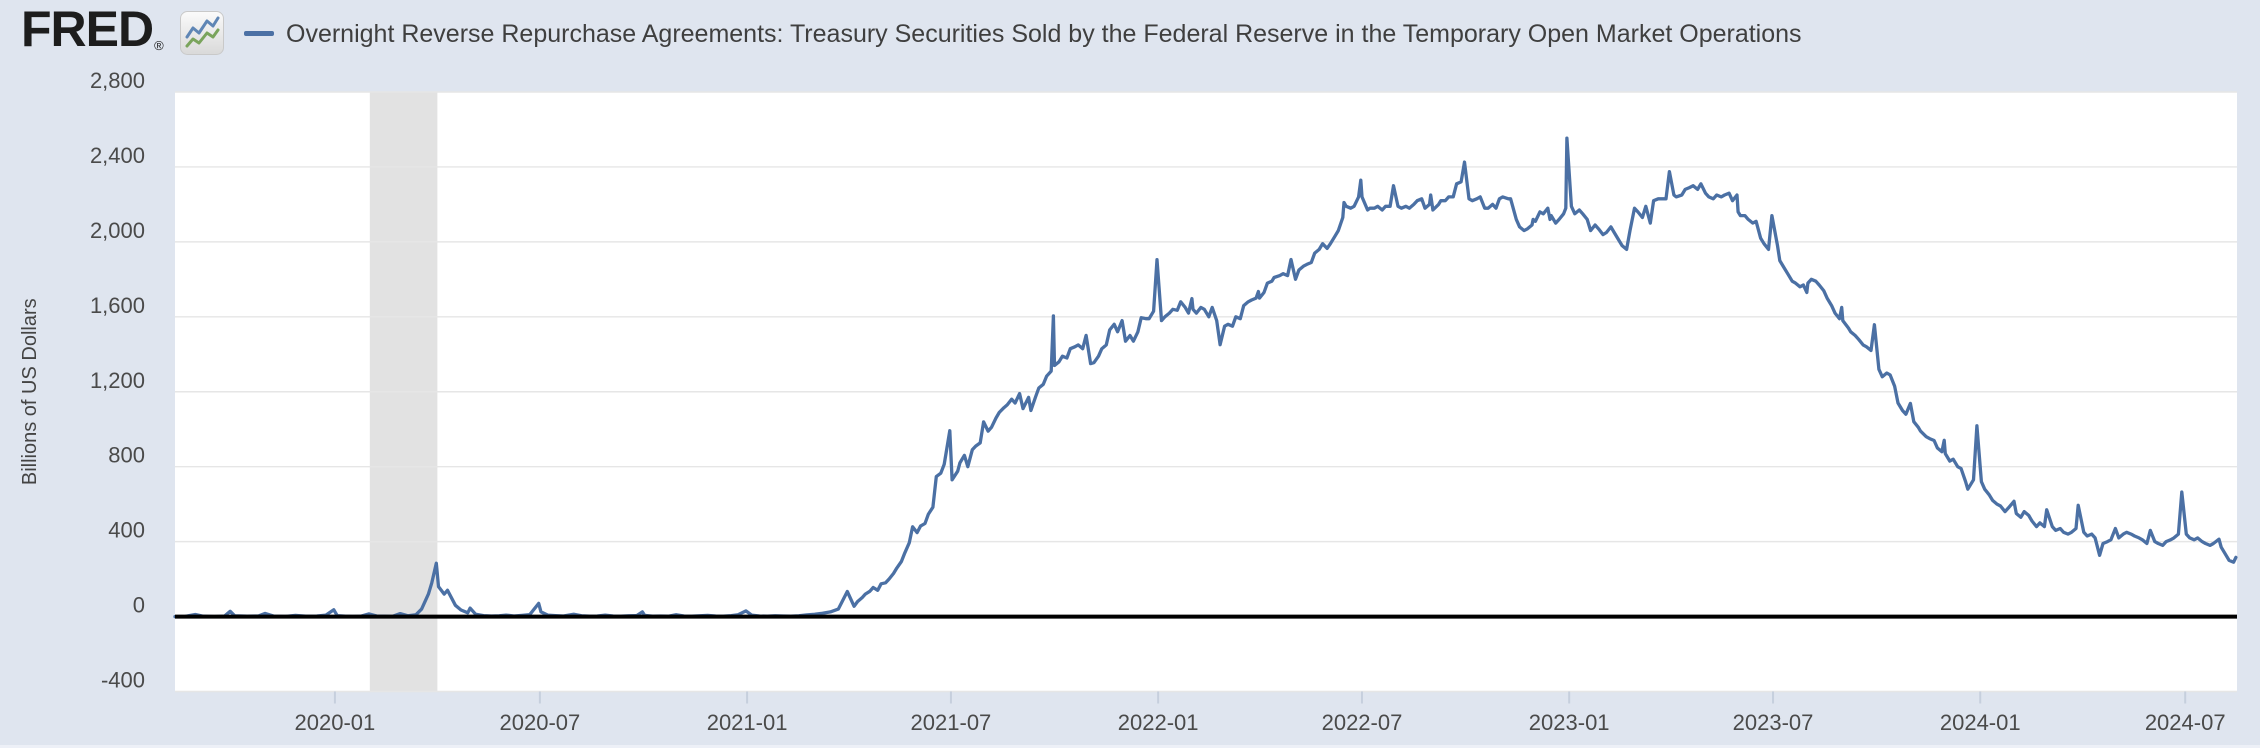  I want to click on icon-green-trend-line, so click(202, 38).